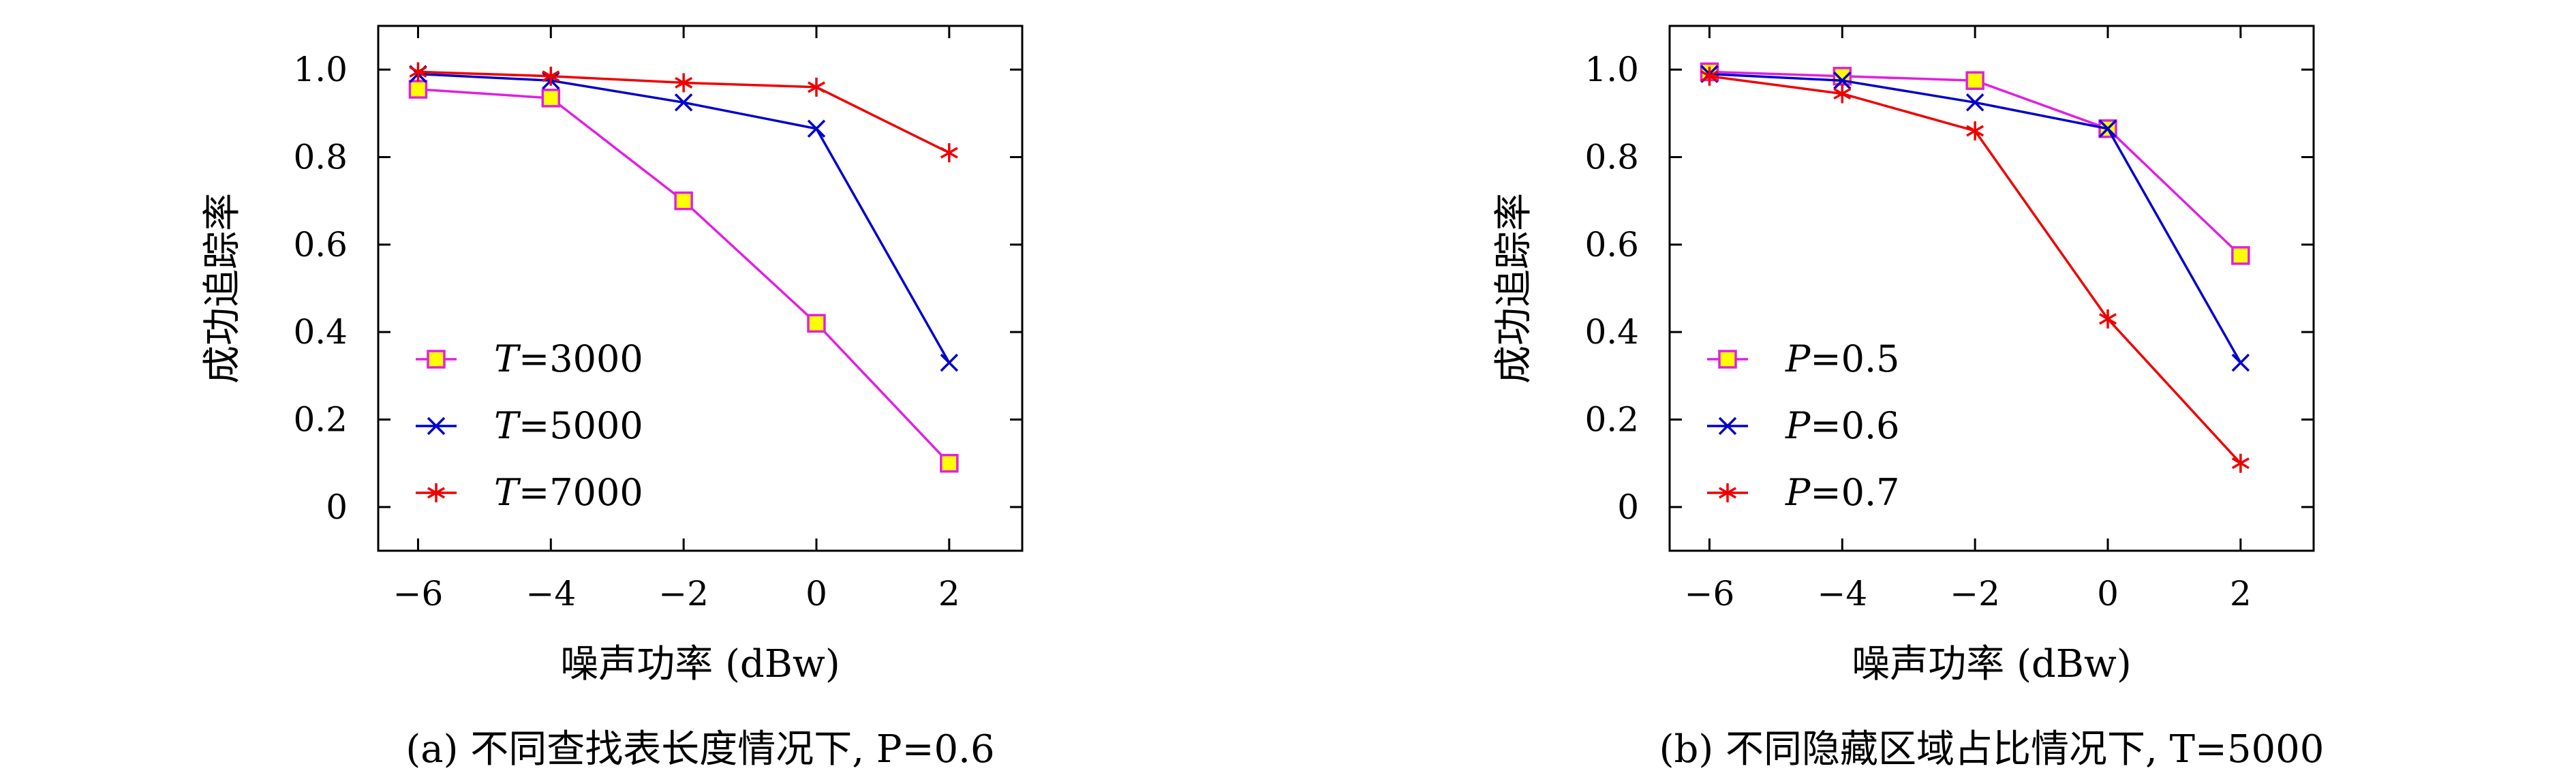 This screenshot has width=2576, height=775. I want to click on legend-label: T=7000, so click(568, 492).